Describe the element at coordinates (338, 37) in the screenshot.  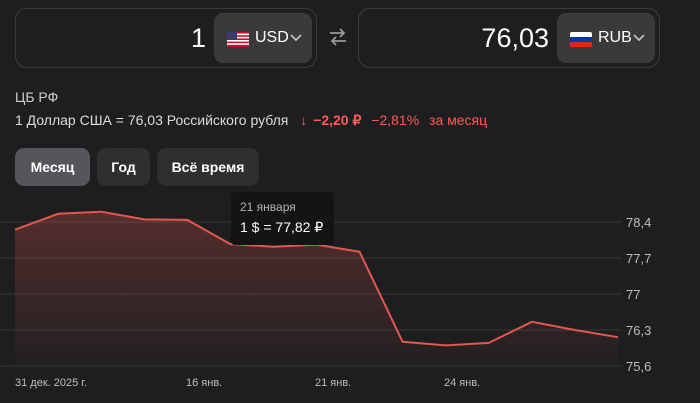
I see `swap-icon` at that location.